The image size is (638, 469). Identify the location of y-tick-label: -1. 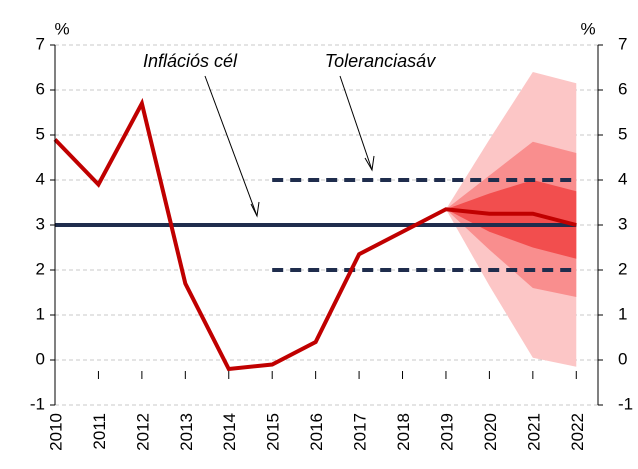
(37, 403).